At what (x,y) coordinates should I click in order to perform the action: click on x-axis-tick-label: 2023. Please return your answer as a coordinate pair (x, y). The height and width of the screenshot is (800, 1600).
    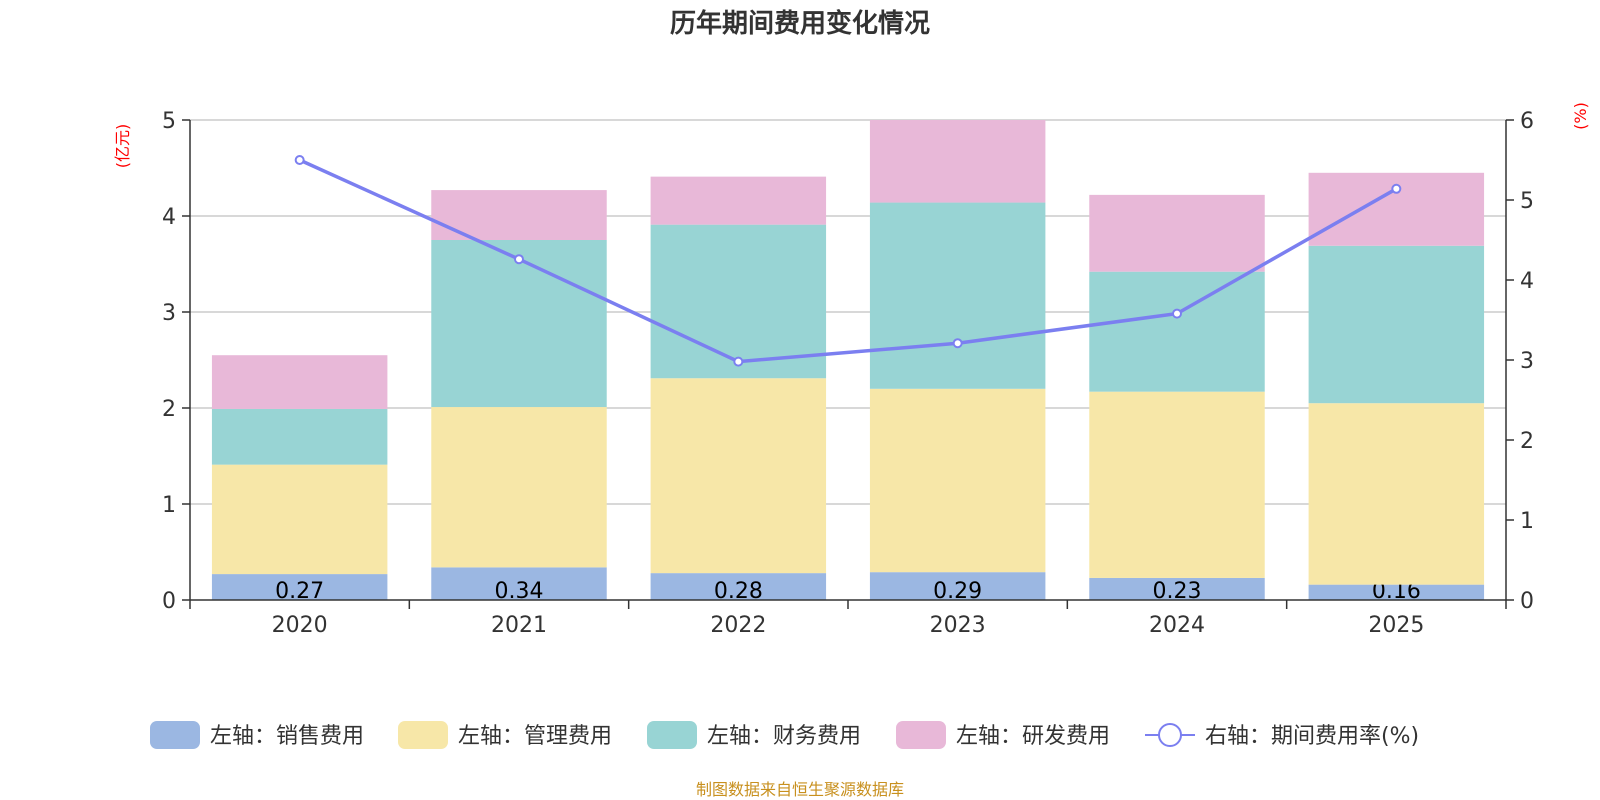
    Looking at the image, I should click on (958, 625).